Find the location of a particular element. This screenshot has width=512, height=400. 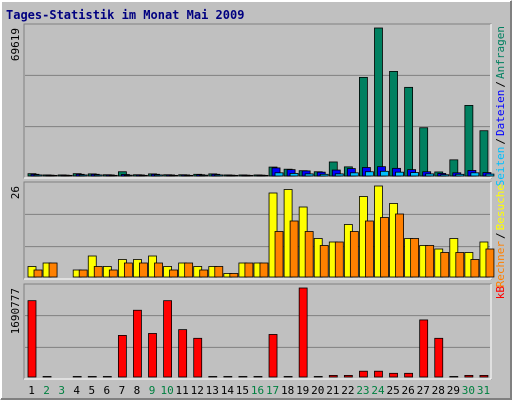

legend: kB is located at coordinates (500, 293).